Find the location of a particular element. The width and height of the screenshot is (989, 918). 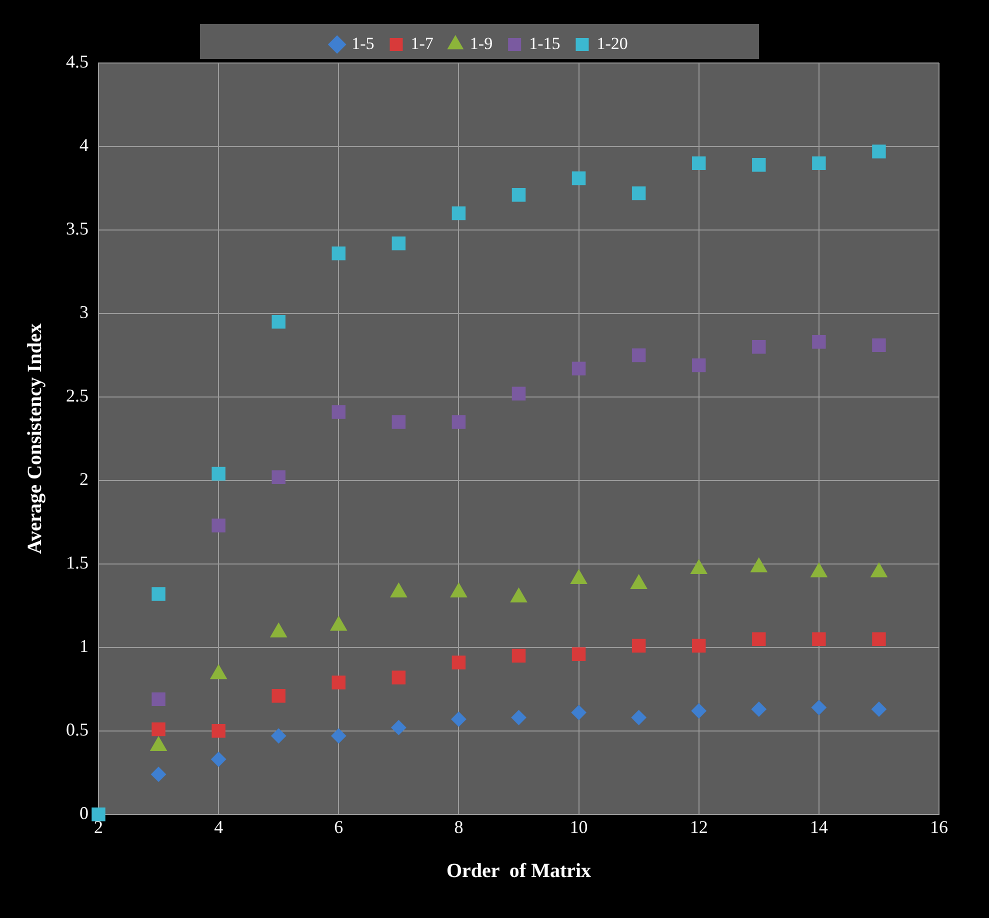

x-tick-label: 12 is located at coordinates (699, 826).